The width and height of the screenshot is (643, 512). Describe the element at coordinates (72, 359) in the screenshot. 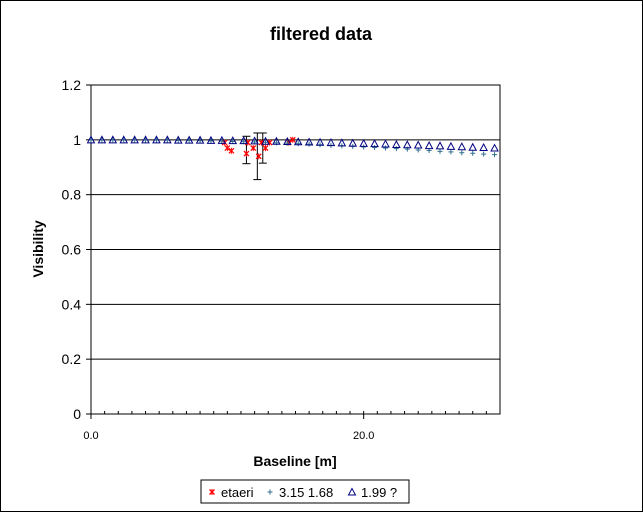

I see `y-tick-label: 0.2` at that location.